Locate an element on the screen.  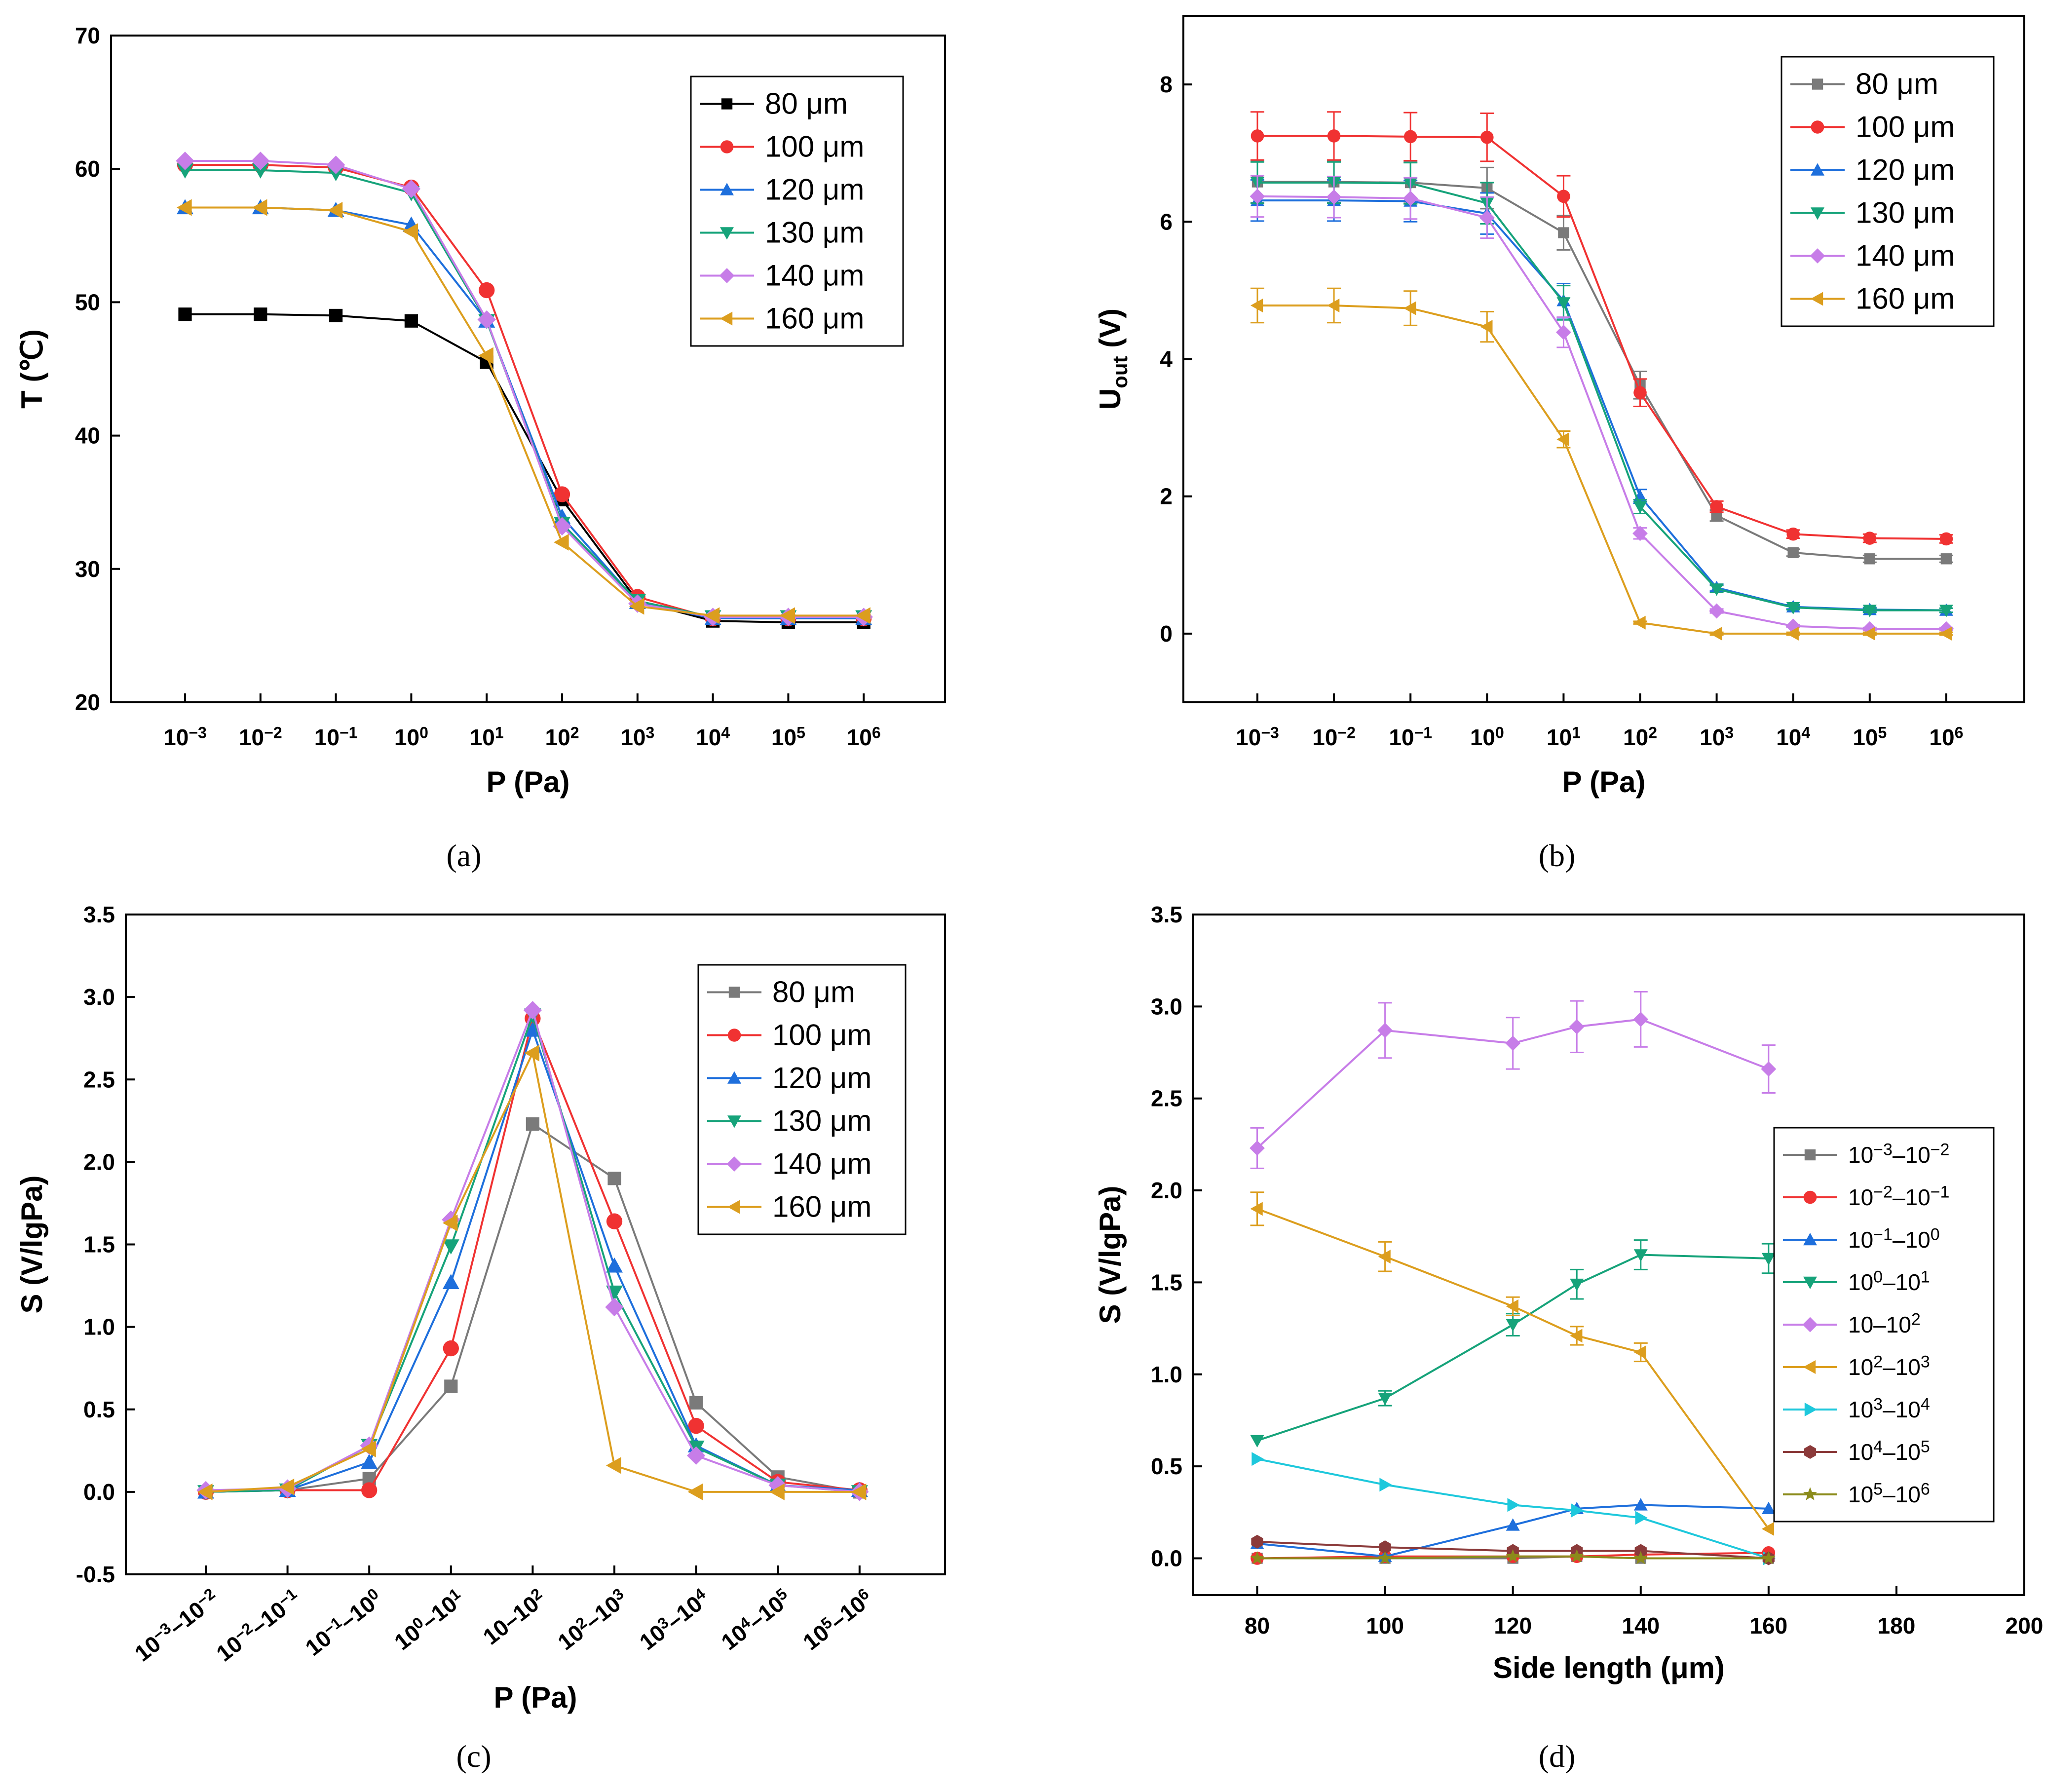
panel-d-legend-label: 102​–103​ is located at coordinates (1889, 1366).